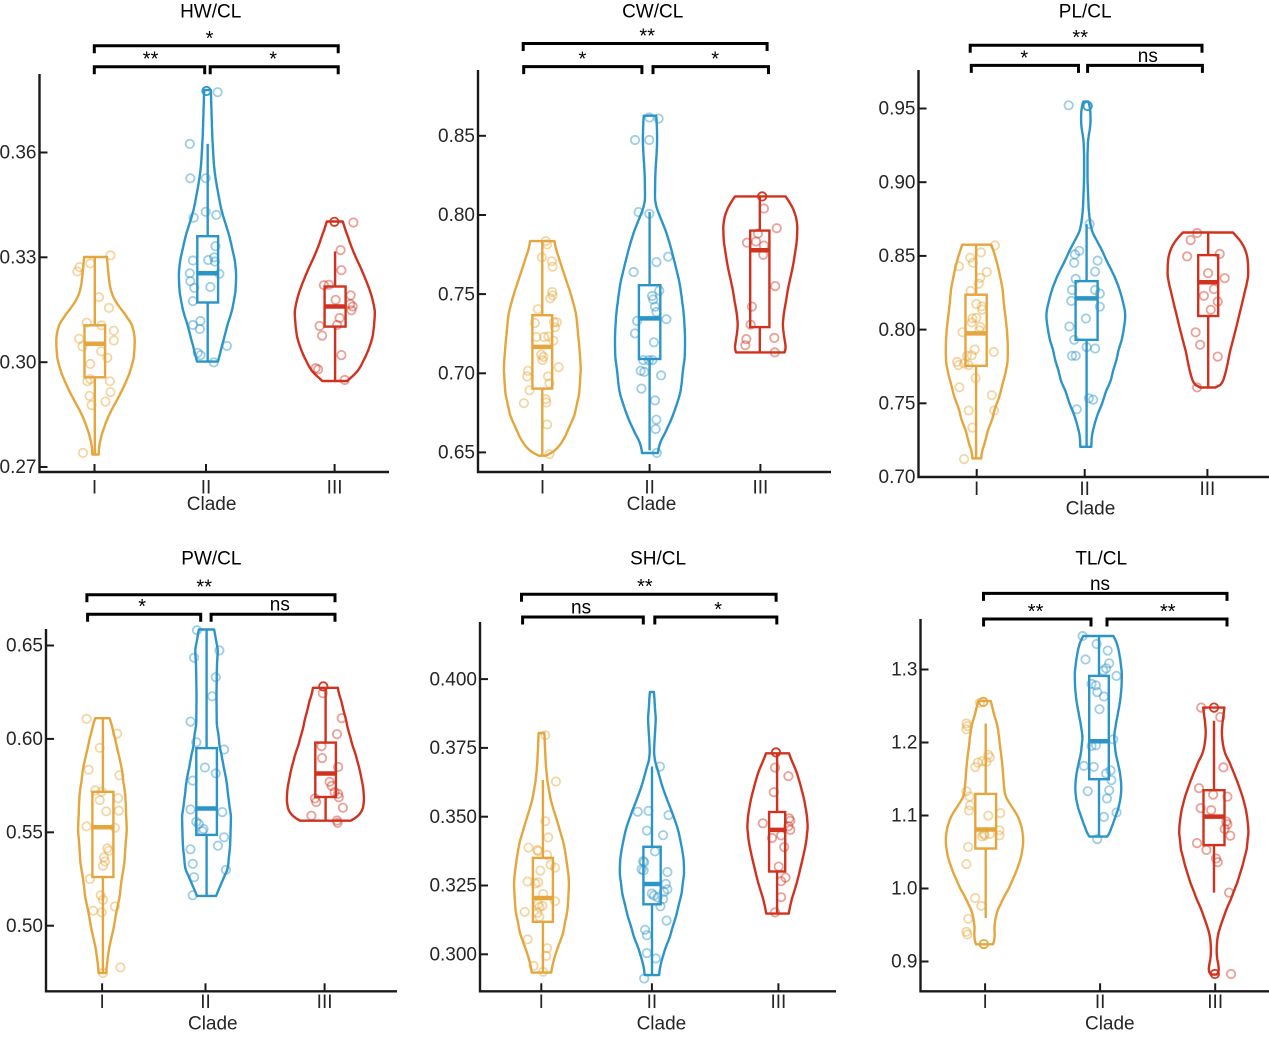  Describe the element at coordinates (453, 679) in the screenshot. I see `svg-text: 0.400` at that location.